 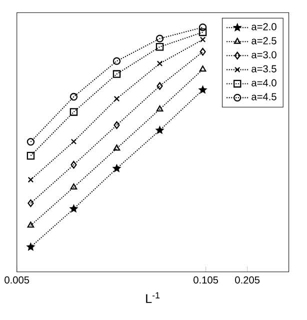 What do you see at coordinates (153, 297) in the screenshot?
I see `x-axis-title: L$^{-1}$` at bounding box center [153, 297].